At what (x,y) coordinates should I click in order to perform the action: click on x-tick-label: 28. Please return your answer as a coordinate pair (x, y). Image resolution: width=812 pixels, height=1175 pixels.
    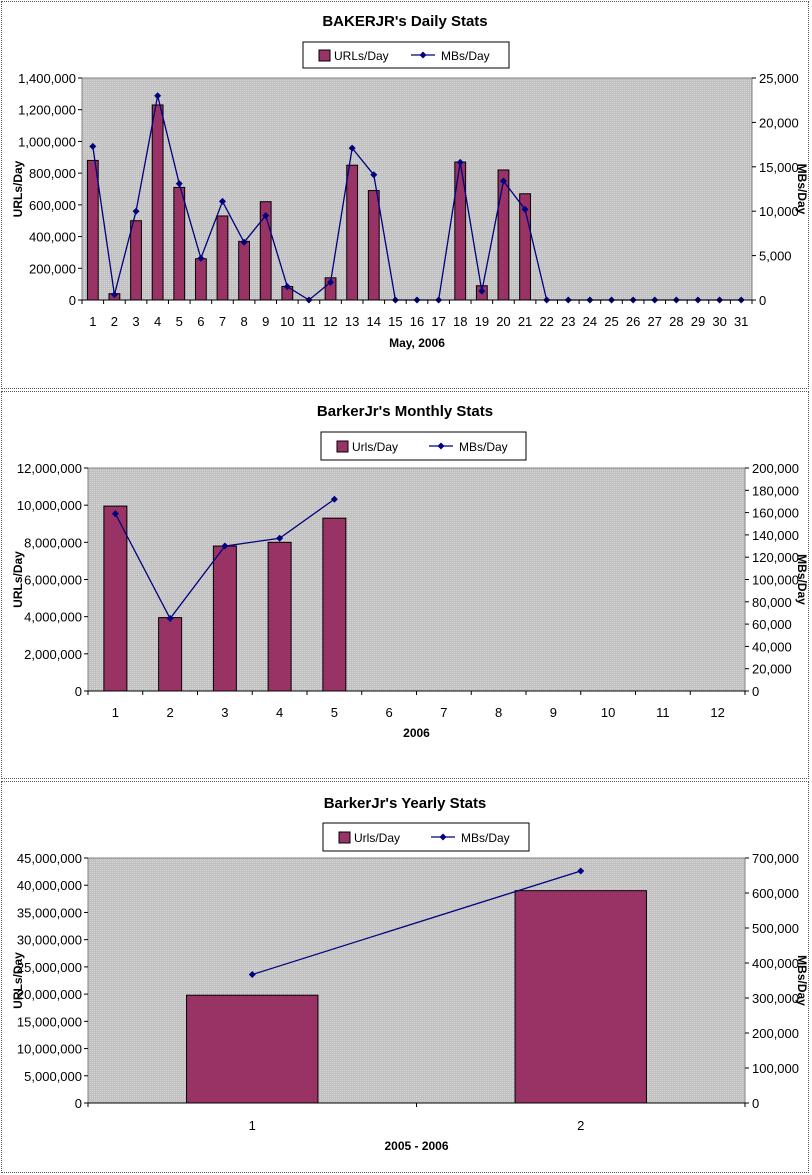
    Looking at the image, I should click on (676, 321).